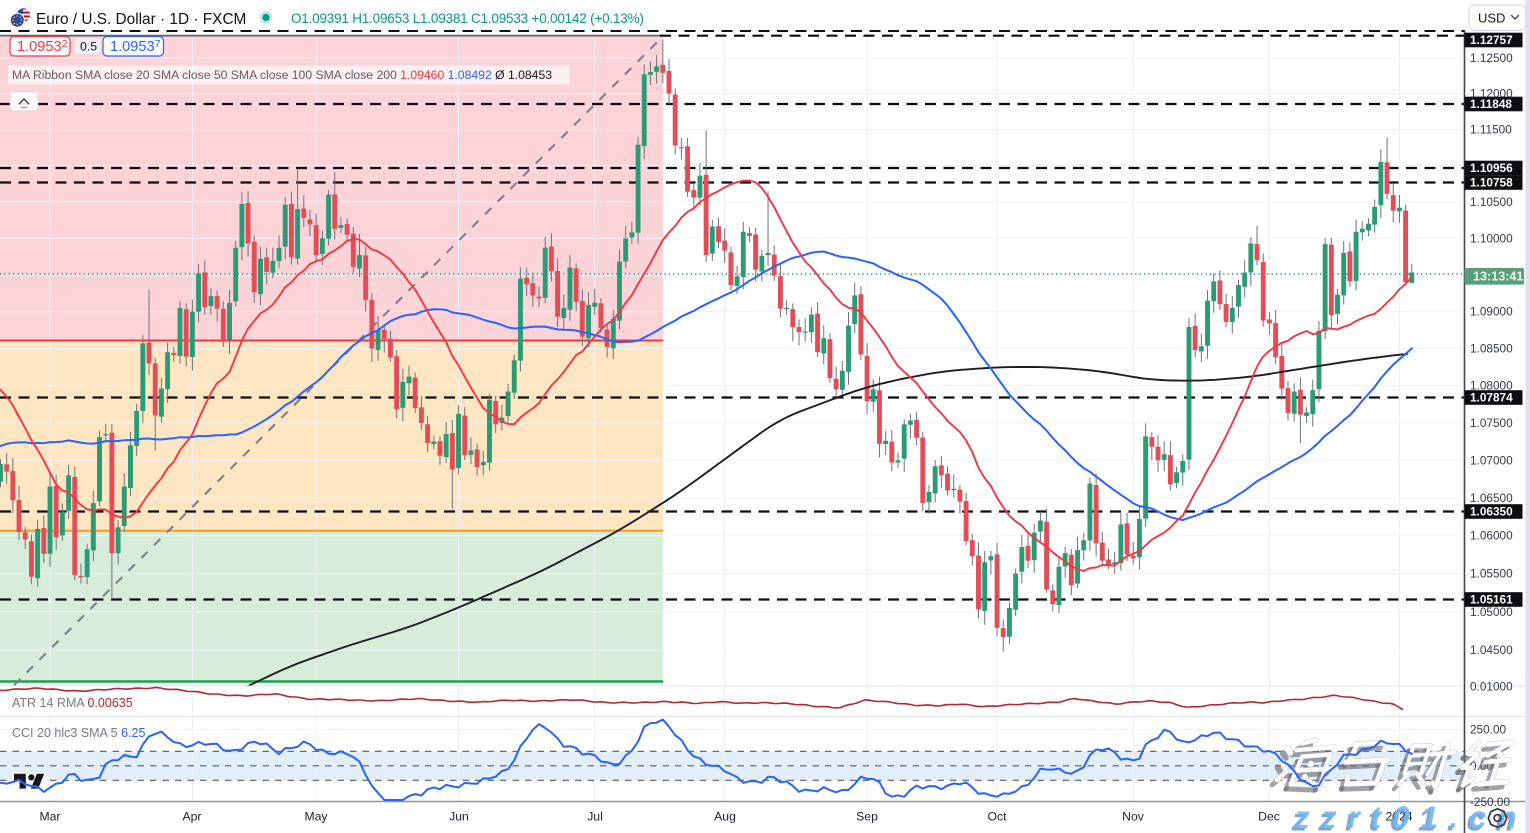  What do you see at coordinates (1491, 130) in the screenshot?
I see `svg-text: 1.11500` at bounding box center [1491, 130].